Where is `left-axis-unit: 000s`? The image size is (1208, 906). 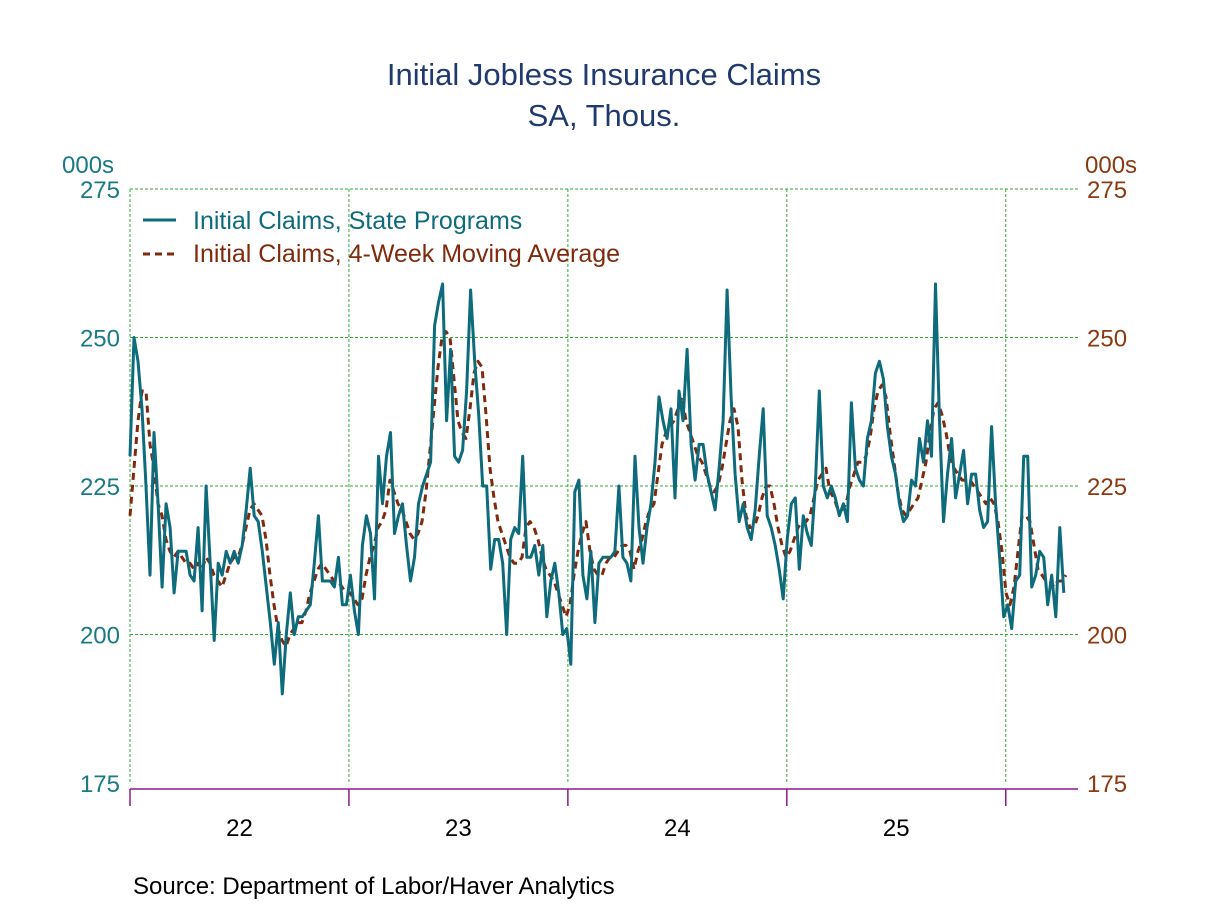
left-axis-unit: 000s is located at coordinates (88, 165).